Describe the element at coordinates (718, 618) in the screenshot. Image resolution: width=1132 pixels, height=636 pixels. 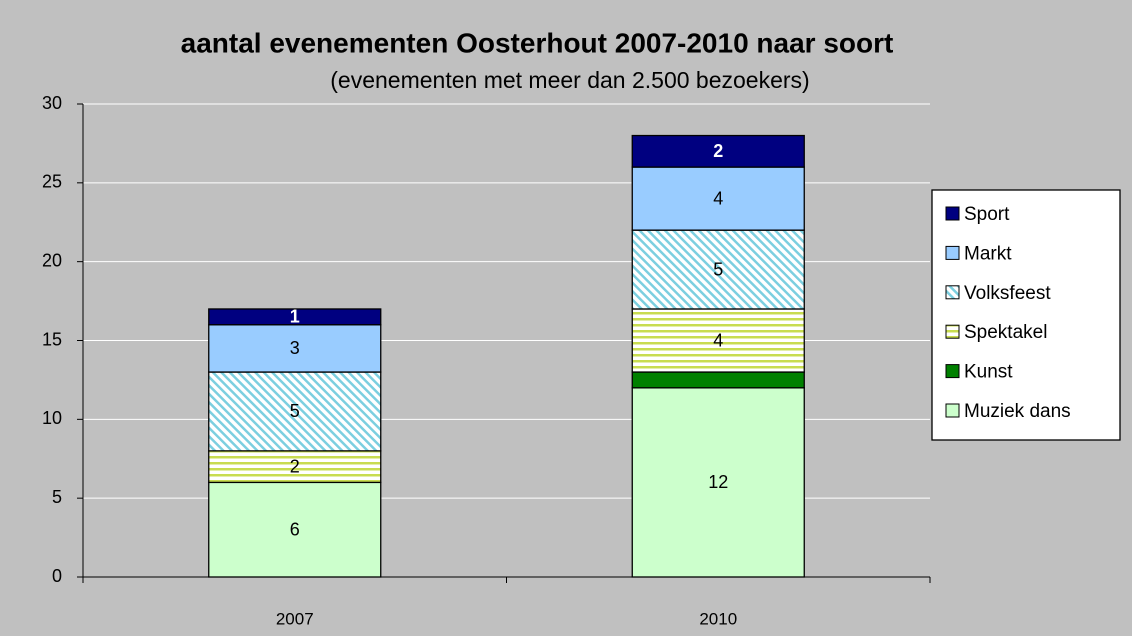
I see `x-tick-label: 2010` at that location.